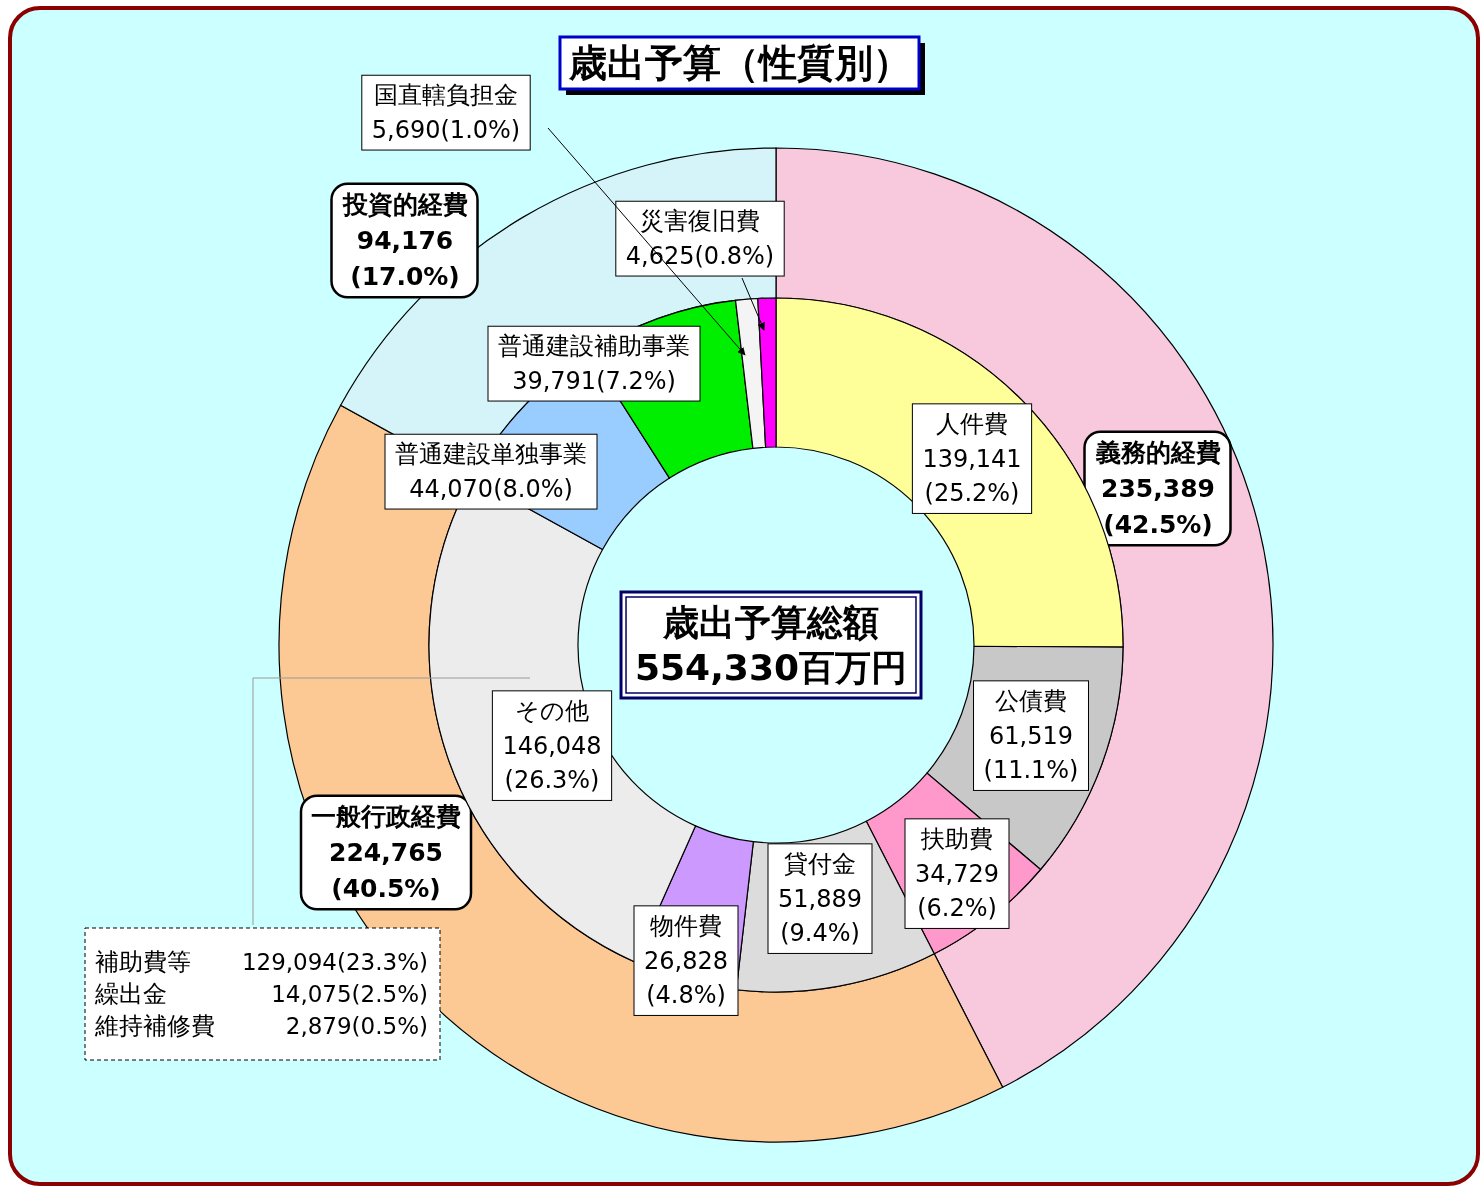  What do you see at coordinates (972, 476) in the screenshot?
I see `data-label: 139,141 (25.2%)` at bounding box center [972, 476].